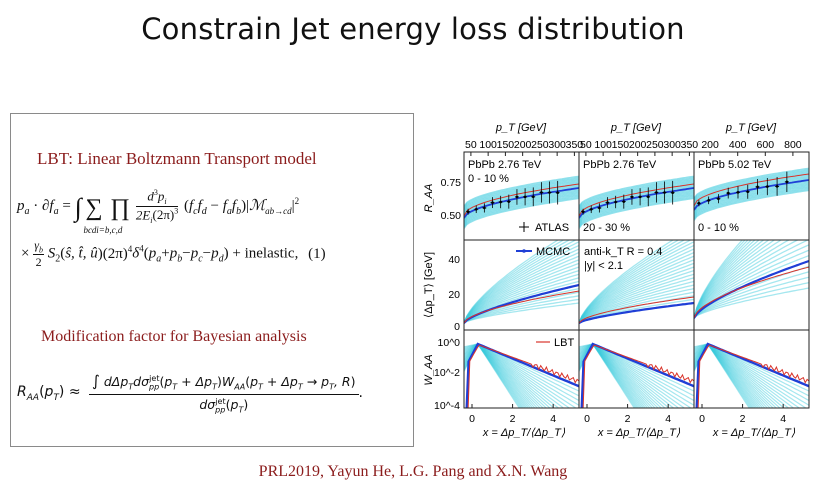 Image resolution: width=826 pixels, height=493 pixels. I want to click on centrality-1: 0 - 10 %, so click(488, 179).